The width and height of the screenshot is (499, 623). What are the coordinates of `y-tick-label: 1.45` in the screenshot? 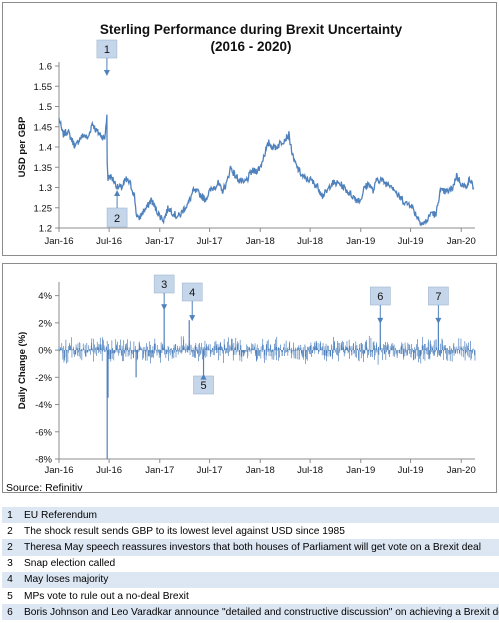 It's located at (43, 127).